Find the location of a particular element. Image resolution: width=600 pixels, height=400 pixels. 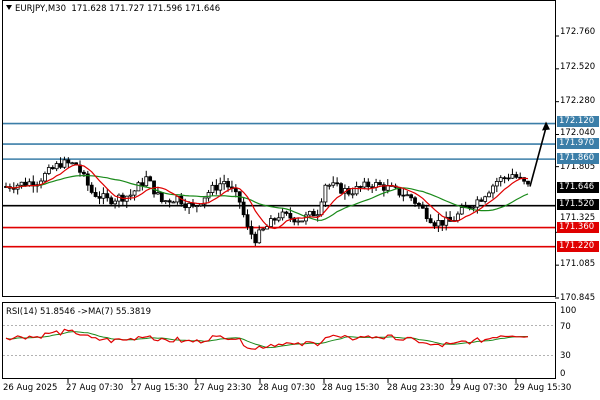

price-tick: 171.085 is located at coordinates (578, 264).